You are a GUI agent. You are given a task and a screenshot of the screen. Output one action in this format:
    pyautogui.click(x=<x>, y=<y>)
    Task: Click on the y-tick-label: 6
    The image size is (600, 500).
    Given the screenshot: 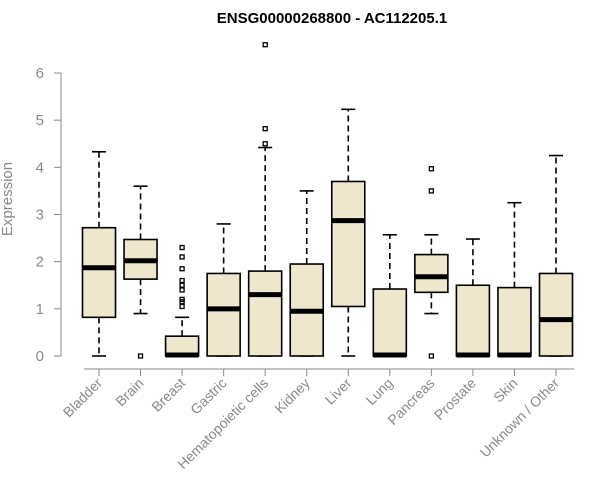 What is the action you would take?
    pyautogui.click(x=40, y=73)
    